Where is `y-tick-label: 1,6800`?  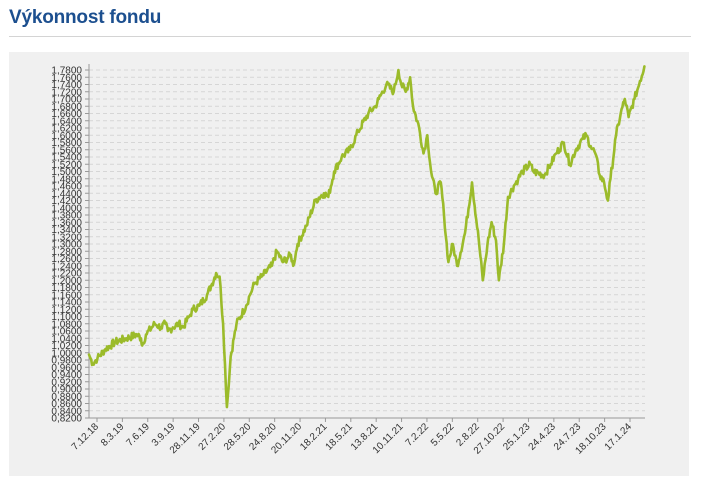 y-tick-label: 1,6800 is located at coordinates (66, 107).